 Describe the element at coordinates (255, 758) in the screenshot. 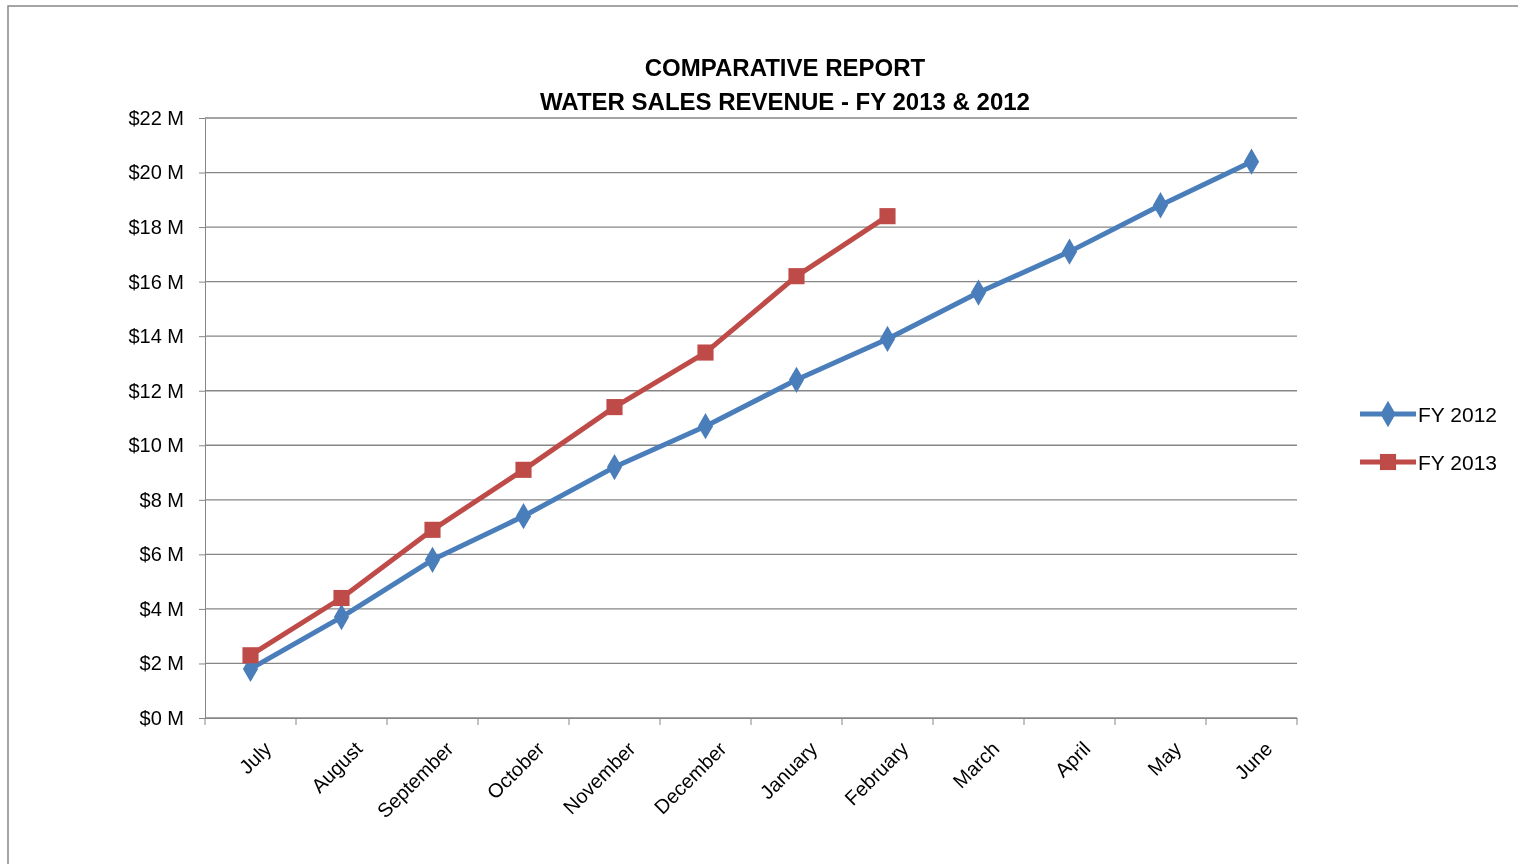

I see `x-tick-label: July` at that location.